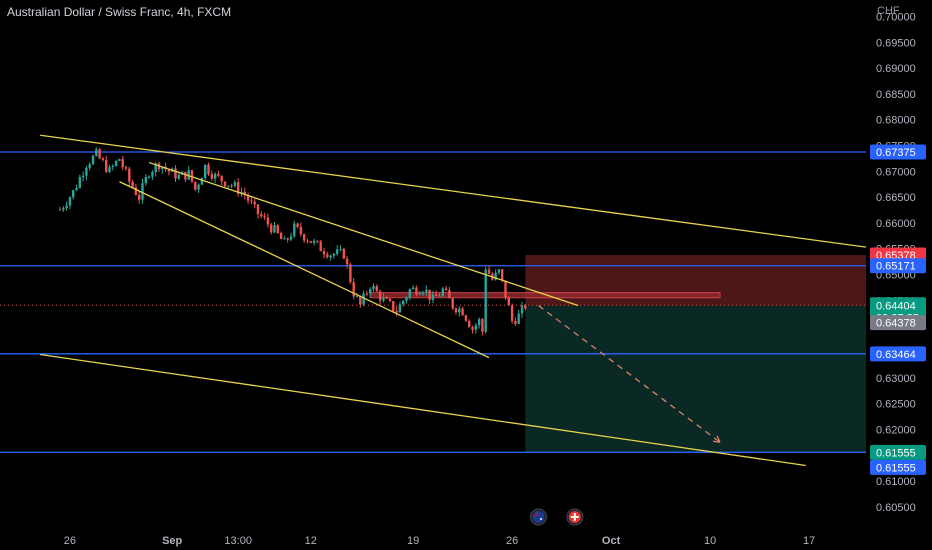 The image size is (932, 550). Describe the element at coordinates (888, 11) in the screenshot. I see `currency-label: CHF` at that location.